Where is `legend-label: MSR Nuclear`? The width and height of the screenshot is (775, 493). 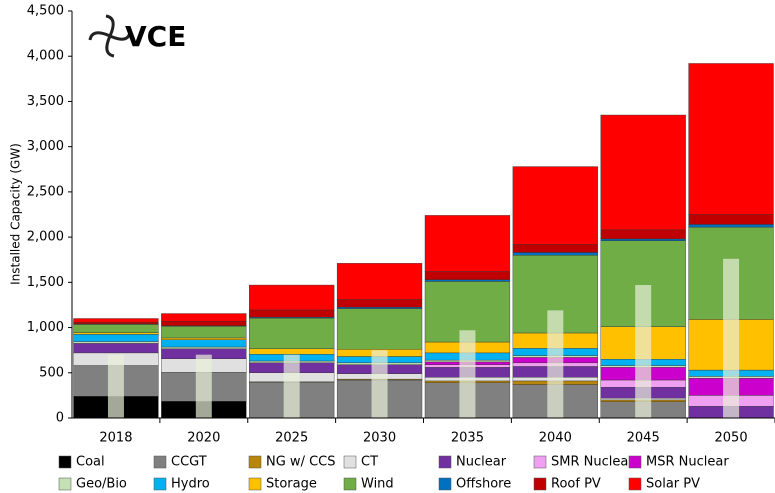
legend-label: MSR Nuclear is located at coordinates (687, 462).